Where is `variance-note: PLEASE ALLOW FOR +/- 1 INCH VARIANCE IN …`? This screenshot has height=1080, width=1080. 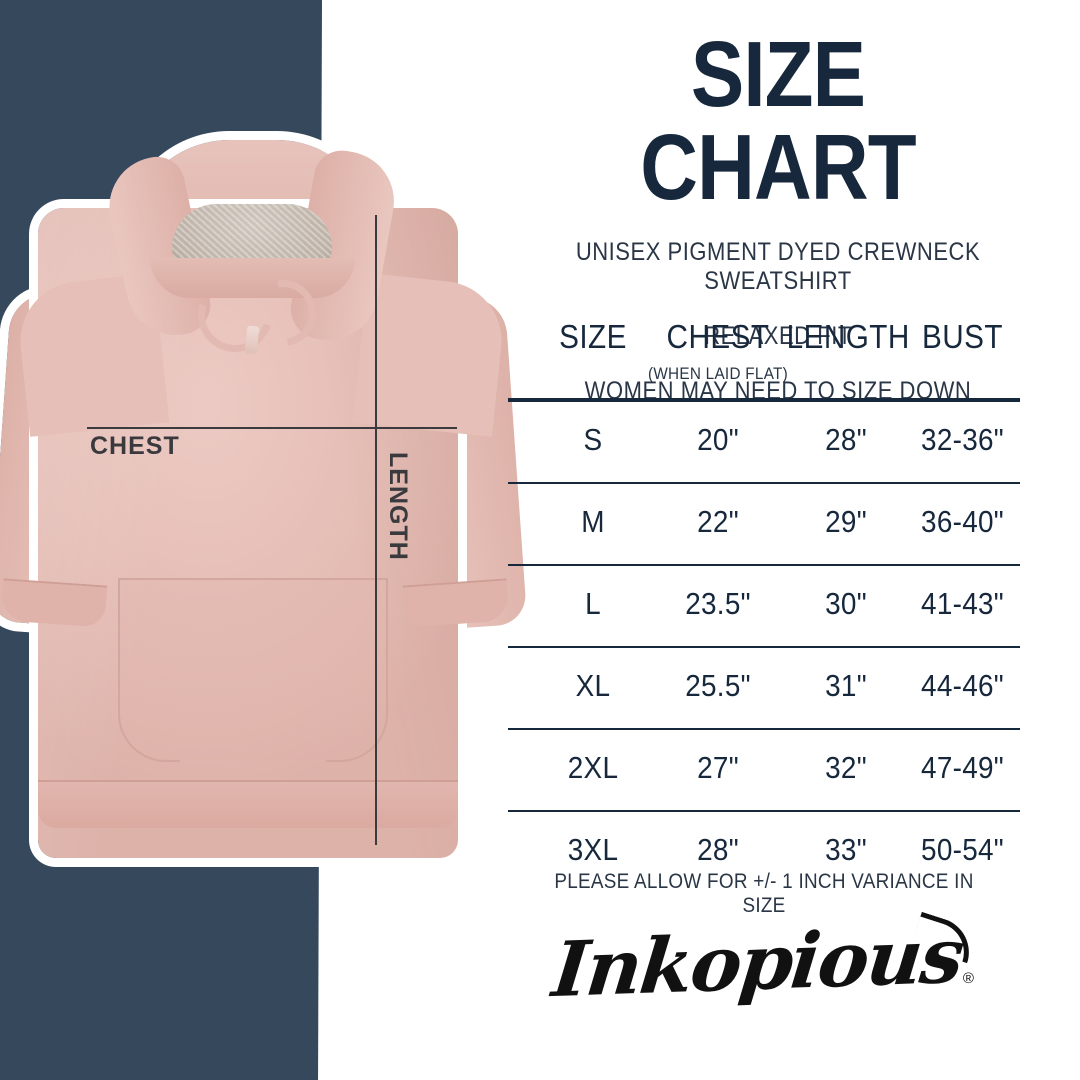 variance-note: PLEASE ALLOW FOR +/- 1 INCH VARIANCE IN … is located at coordinates (764, 893).